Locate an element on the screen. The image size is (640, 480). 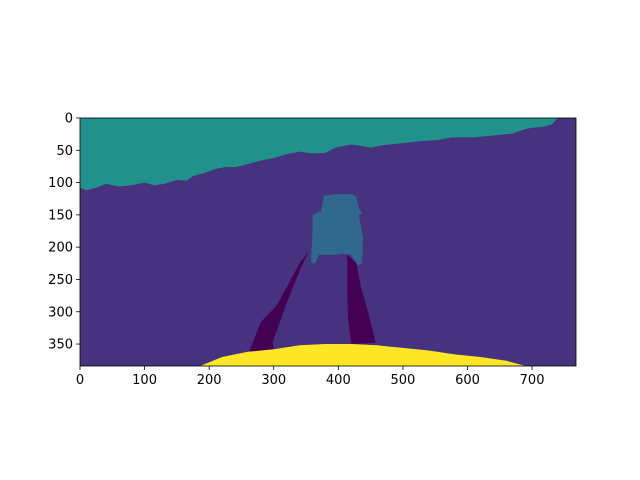
x-tick-label: 300 is located at coordinates (273, 380).